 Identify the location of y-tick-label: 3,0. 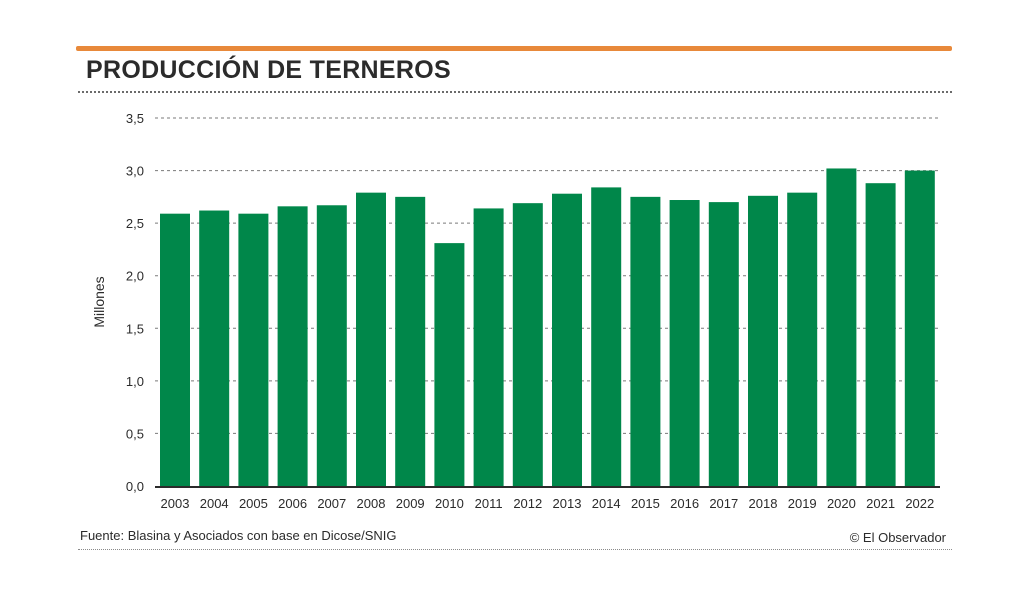
(135, 171).